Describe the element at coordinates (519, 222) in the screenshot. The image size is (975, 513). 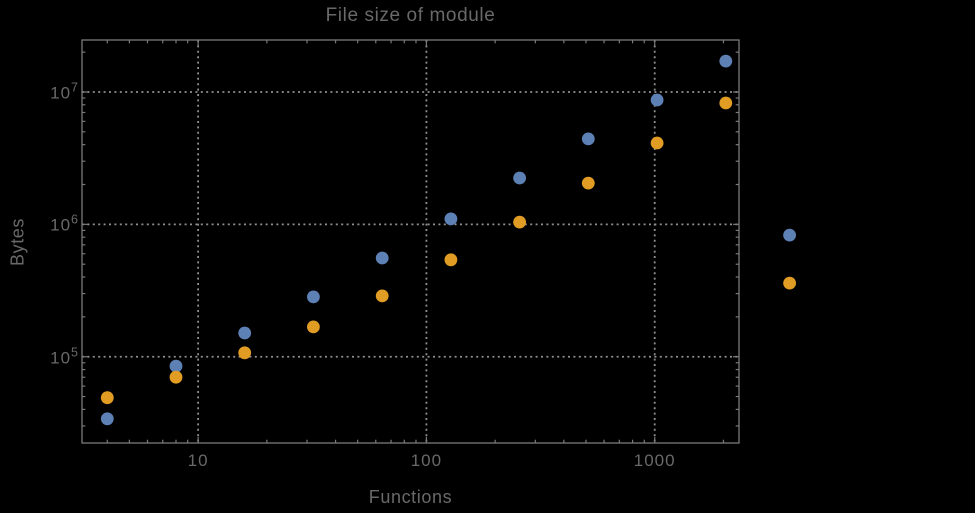
I see `data-point-orange-x256` at that location.